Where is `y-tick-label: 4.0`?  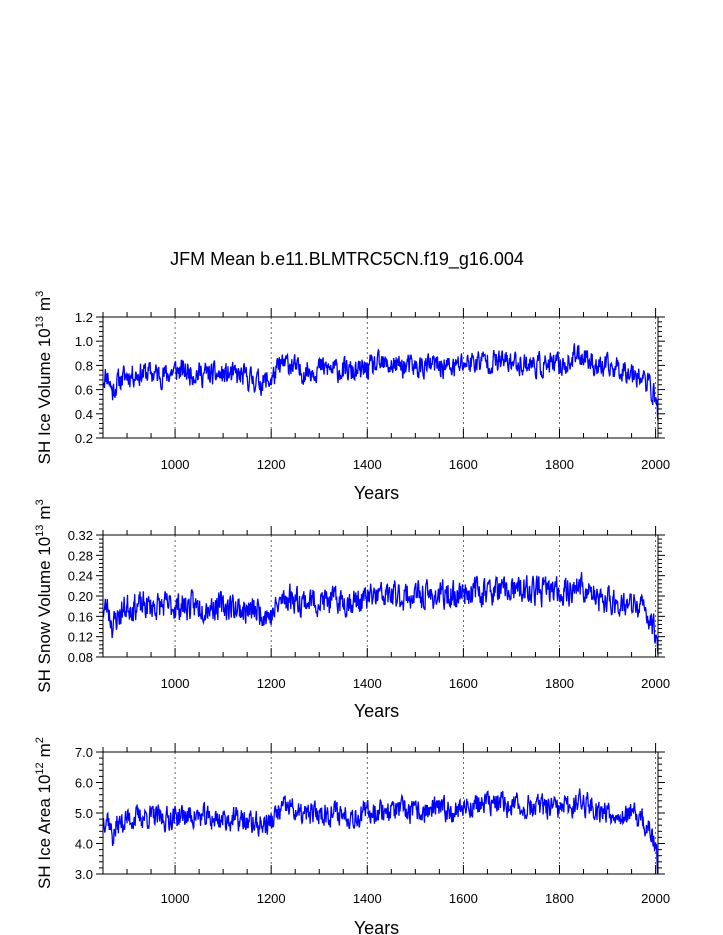
y-tick-label: 4.0 is located at coordinates (84, 844).